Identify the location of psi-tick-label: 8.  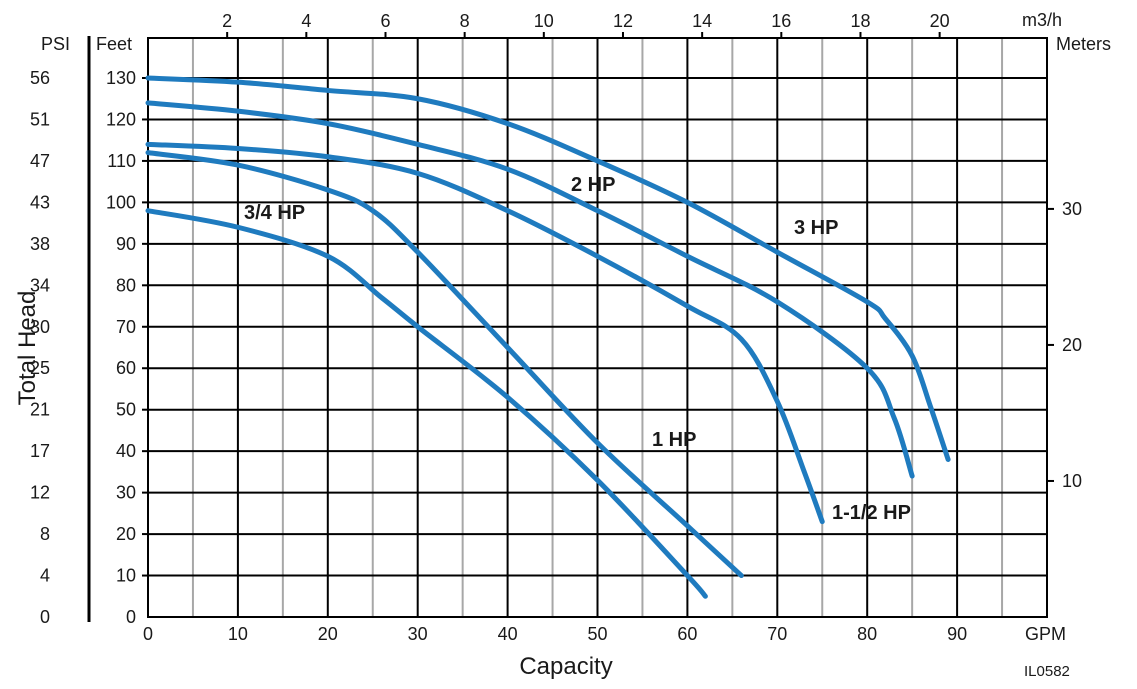
(45, 534).